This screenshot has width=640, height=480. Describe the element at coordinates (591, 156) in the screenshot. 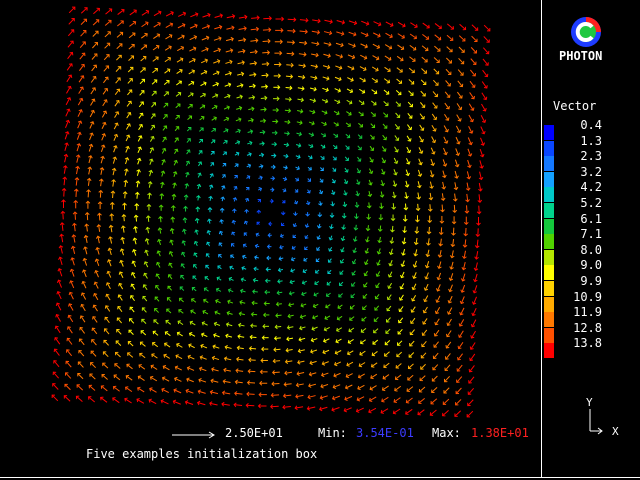

I see `legend-tick: 2.3` at that location.